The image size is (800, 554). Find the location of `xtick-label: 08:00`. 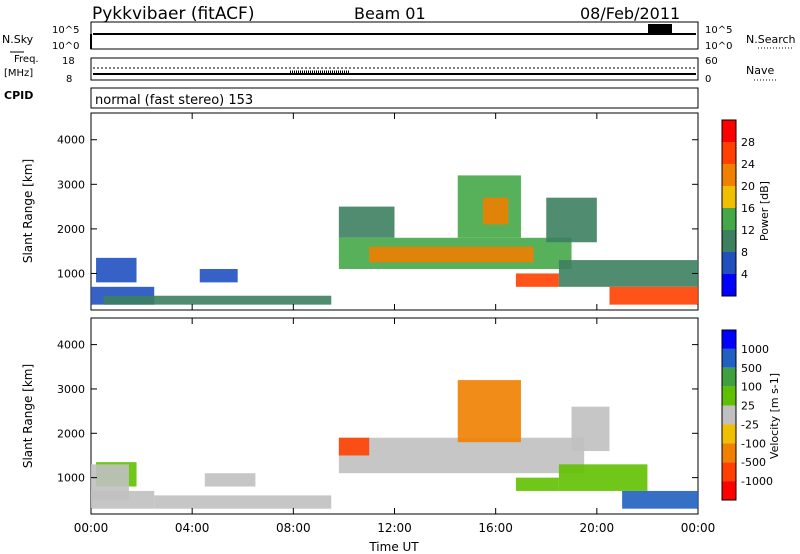

xtick-label: 08:00 is located at coordinates (293, 528).